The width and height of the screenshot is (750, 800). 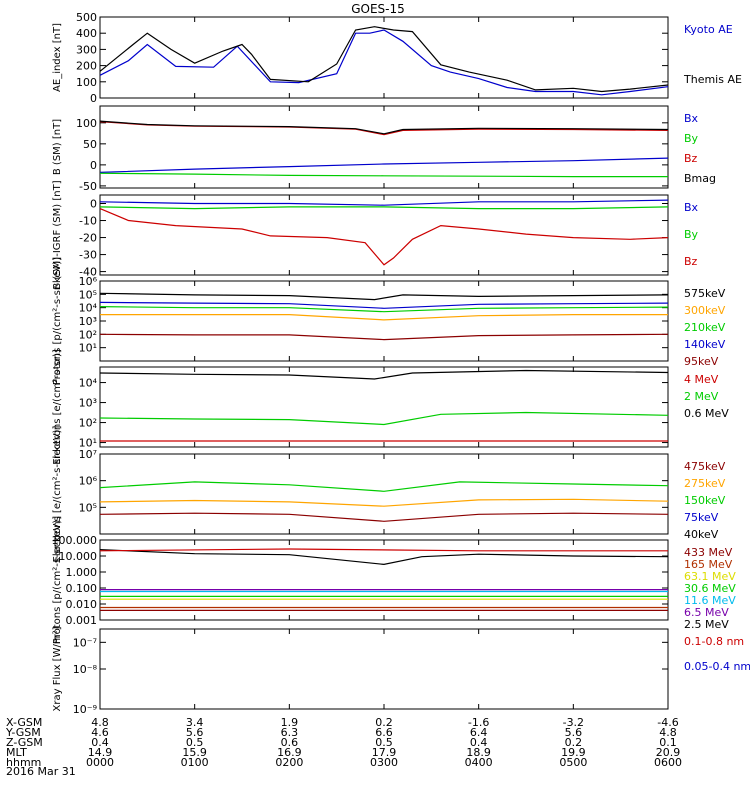 I want to click on y-axis-label: Electrons [e/(cm²-s-sr)], so click(x=57, y=407).